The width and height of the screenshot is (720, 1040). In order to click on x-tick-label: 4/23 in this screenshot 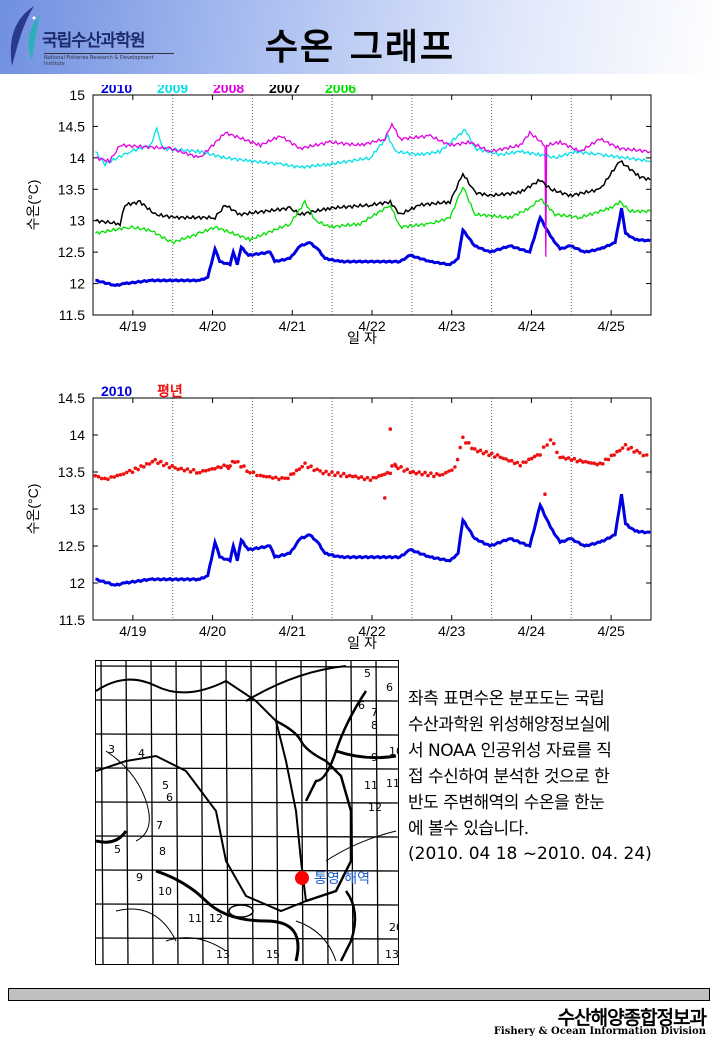, I will do `click(451, 631)`.